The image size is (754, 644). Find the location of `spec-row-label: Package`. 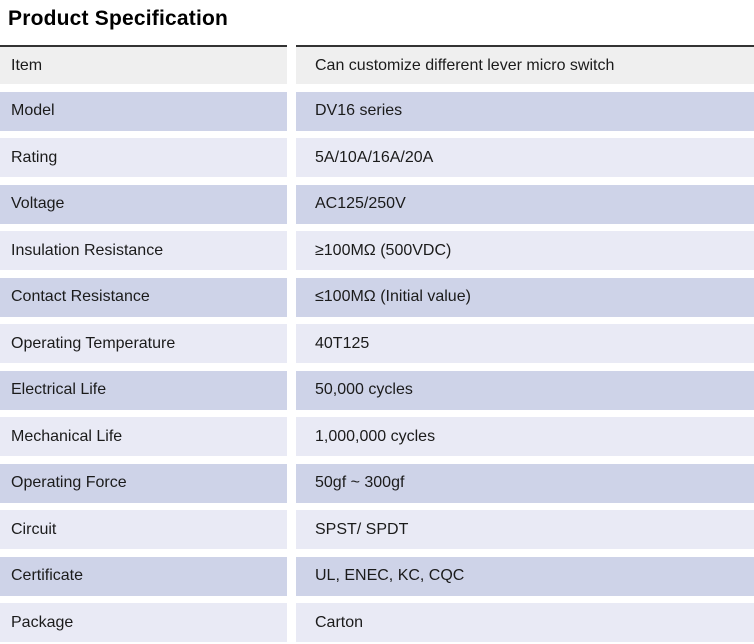

spec-row-label: Package is located at coordinates (143, 622).